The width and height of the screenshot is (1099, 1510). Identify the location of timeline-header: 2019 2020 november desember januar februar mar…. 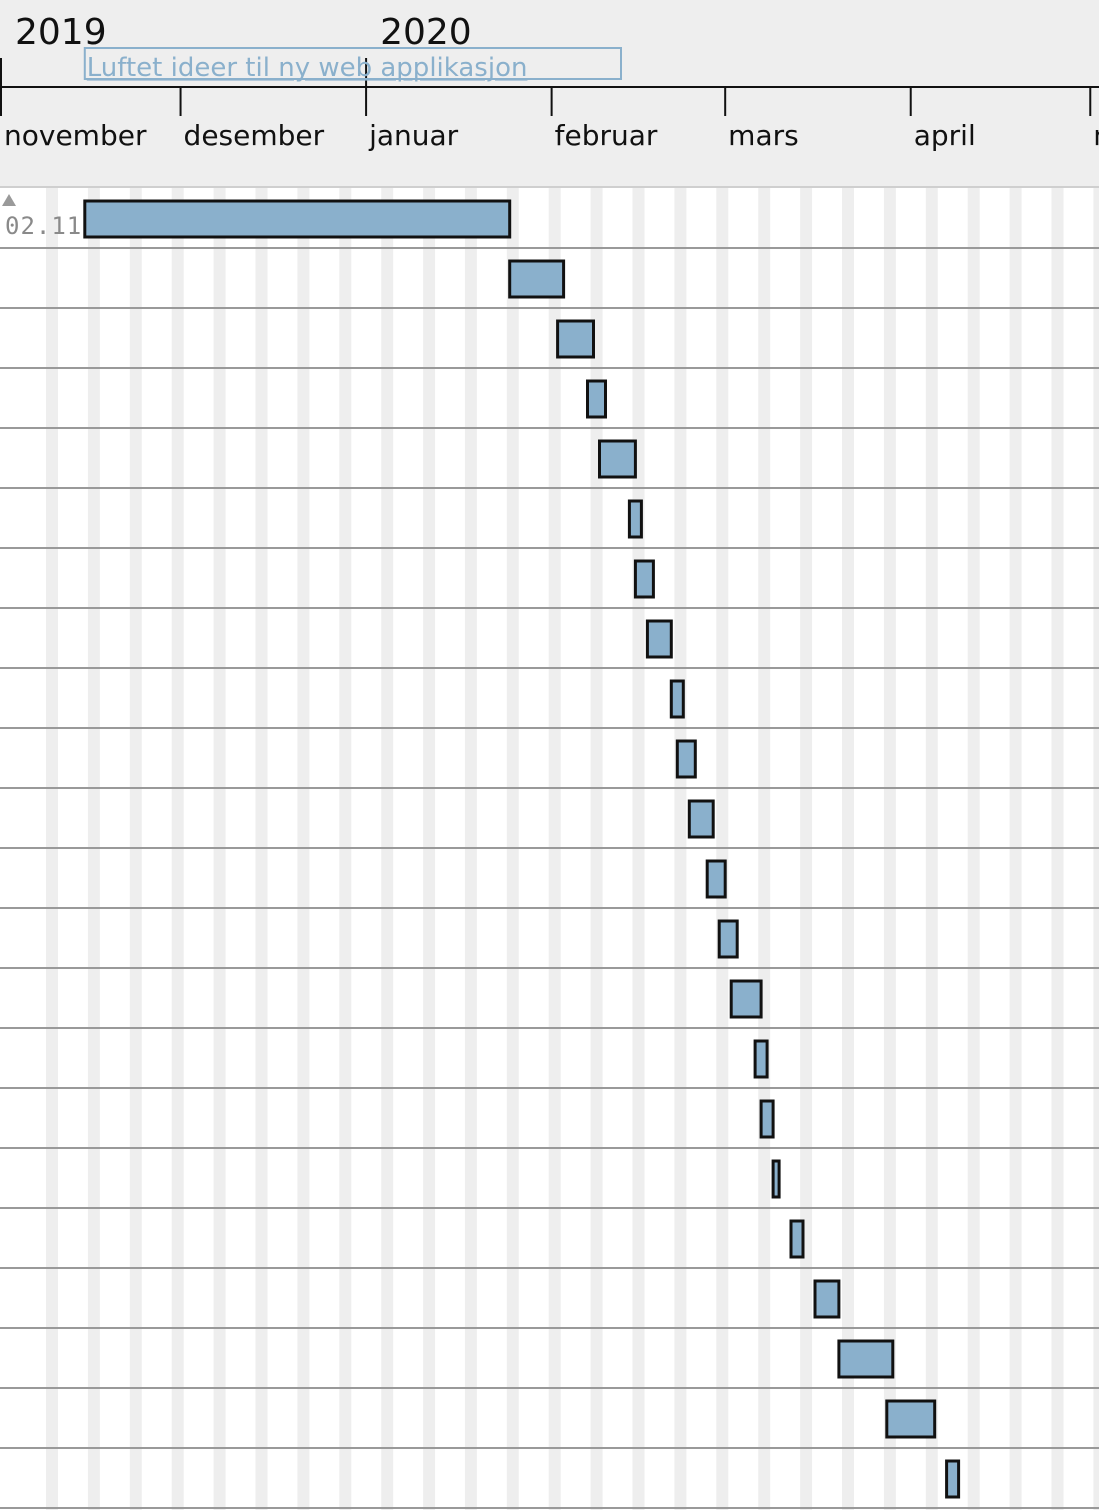
(549, 93).